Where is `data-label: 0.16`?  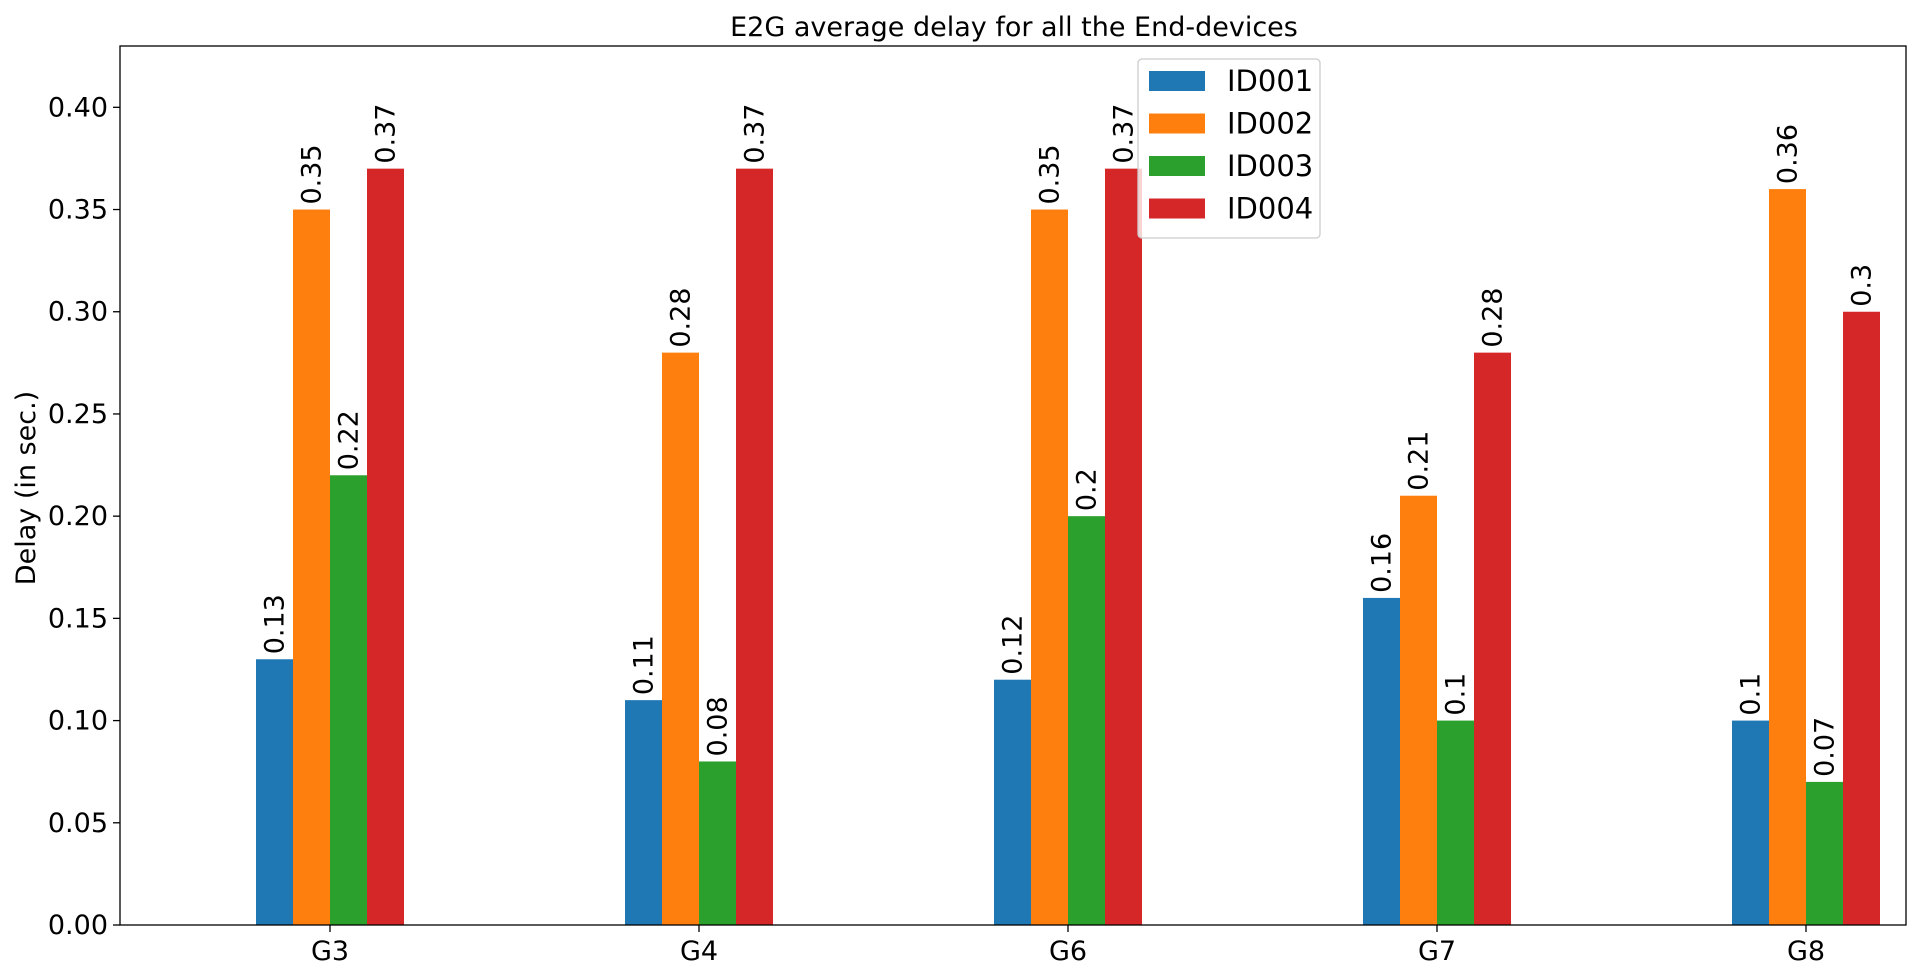 data-label: 0.16 is located at coordinates (1382, 563).